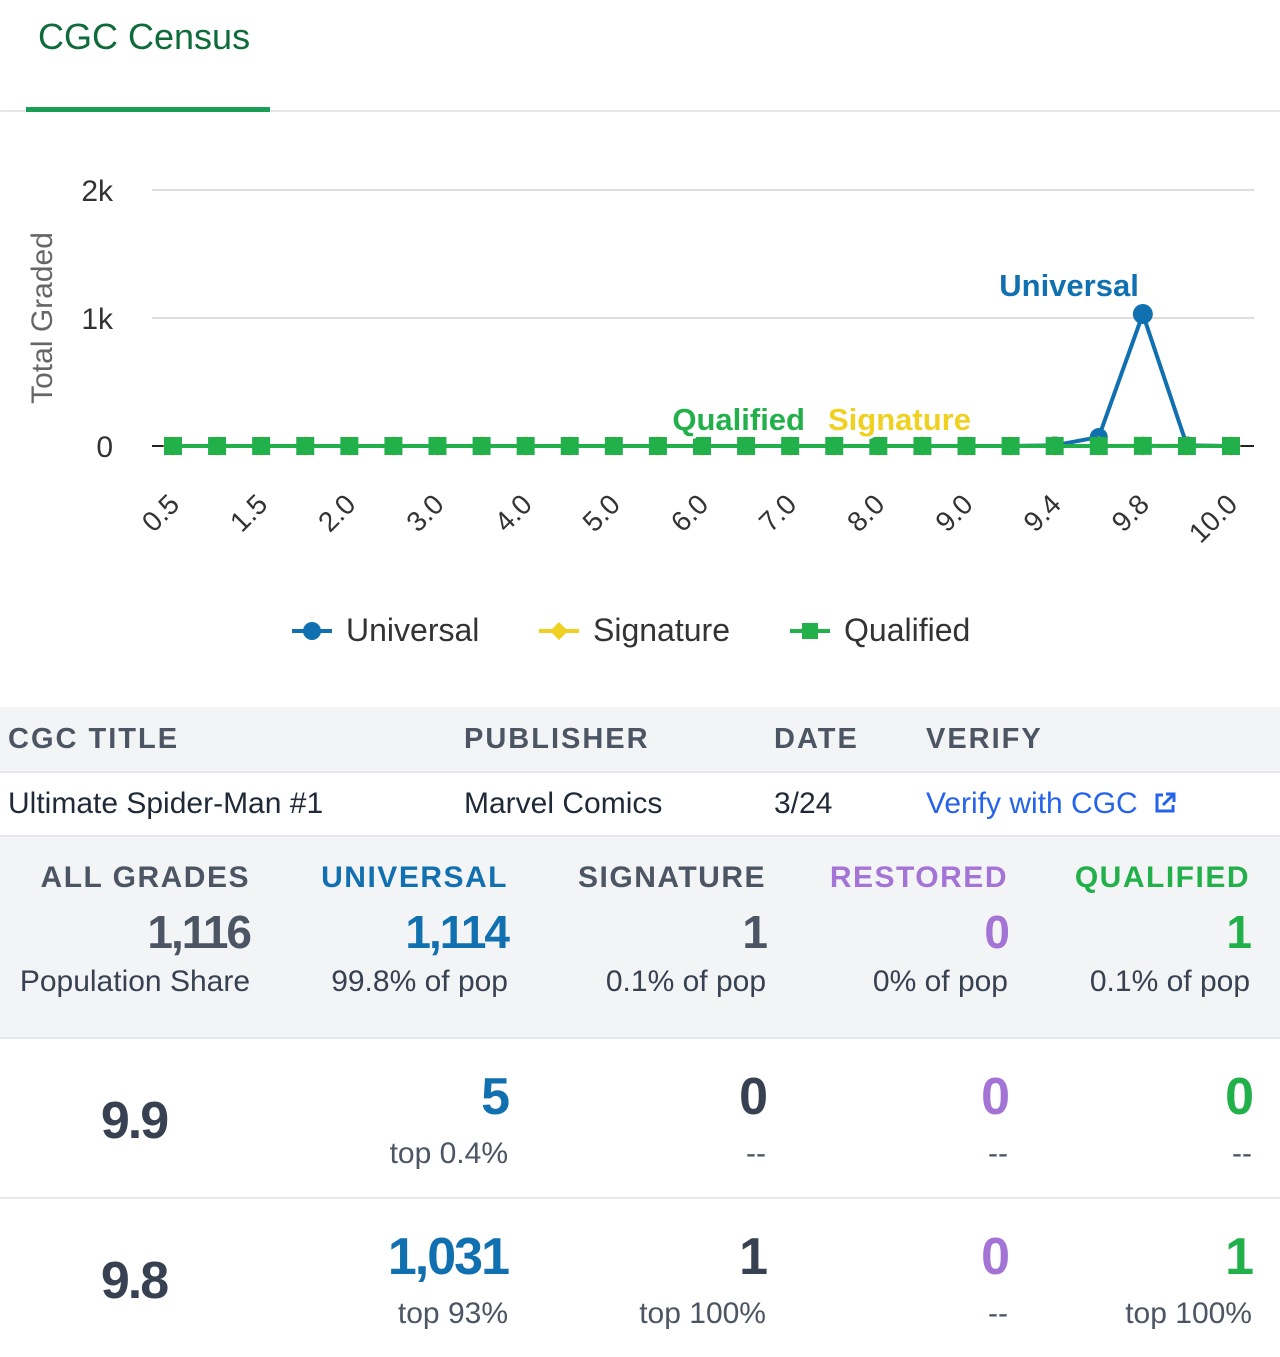 The image size is (1280, 1357). Describe the element at coordinates (653, 878) in the screenshot. I see `summary-label: SIGNATURE` at that location.